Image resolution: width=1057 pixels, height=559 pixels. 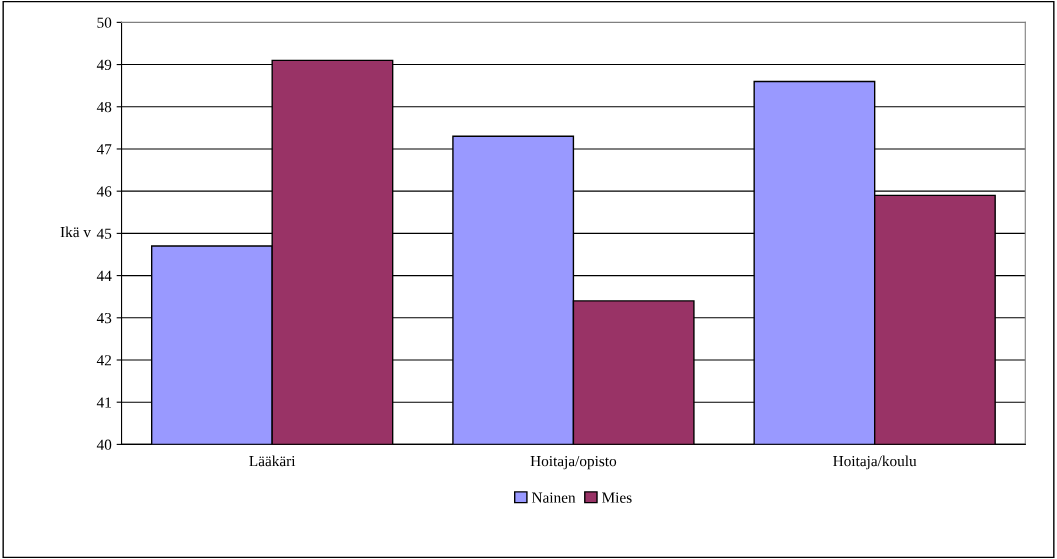 I want to click on y-tick-label: 48, so click(x=104, y=107).